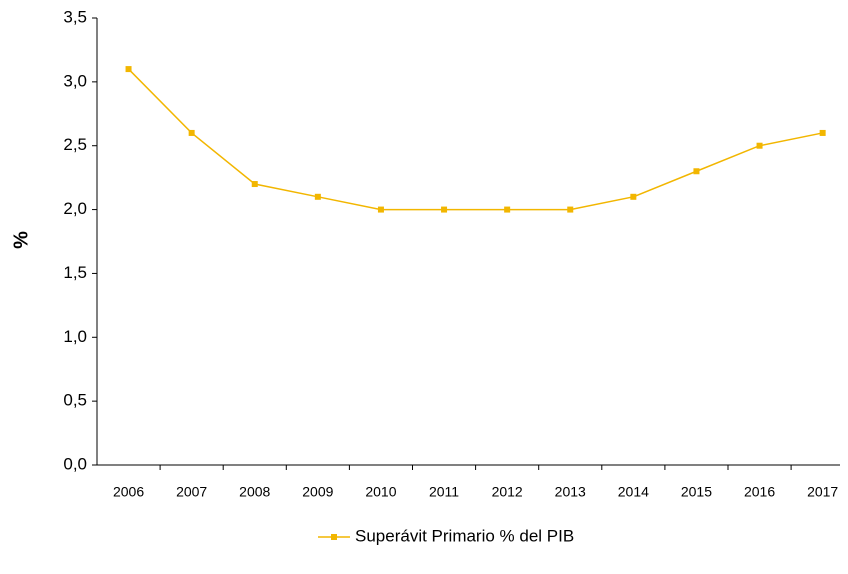 The width and height of the screenshot is (848, 574). What do you see at coordinates (75, 272) in the screenshot?
I see `y-tick-label: 1,5` at bounding box center [75, 272].